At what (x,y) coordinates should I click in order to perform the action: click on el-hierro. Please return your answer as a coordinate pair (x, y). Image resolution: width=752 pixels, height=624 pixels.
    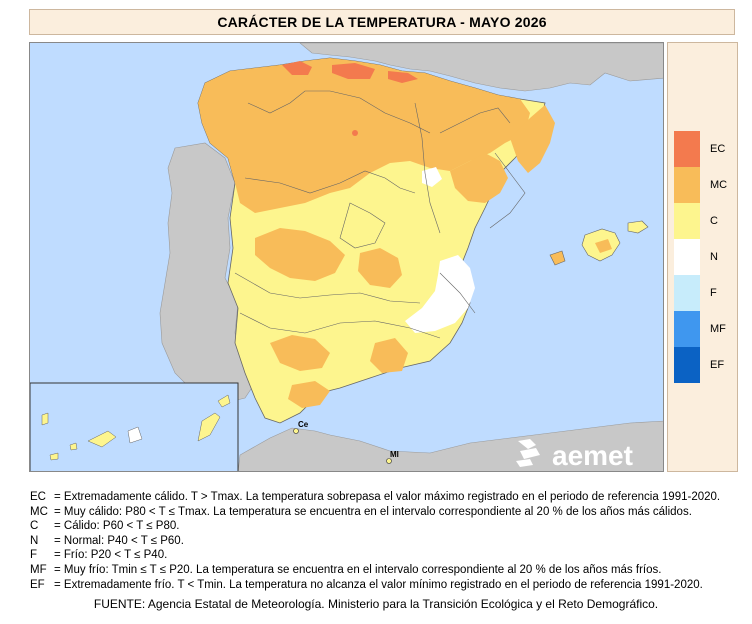
    Looking at the image, I should click on (54, 456).